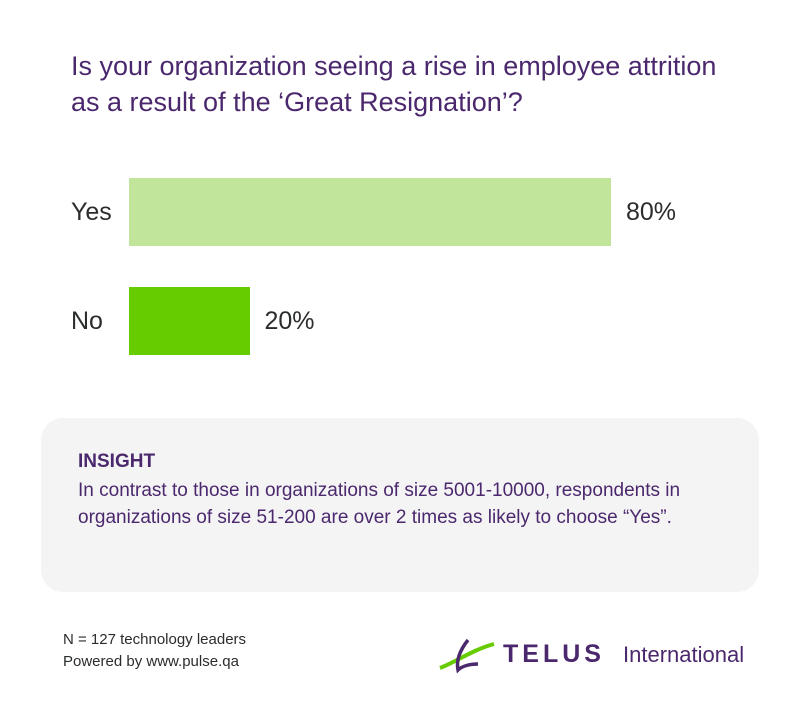 Image resolution: width=800 pixels, height=716 pixels. What do you see at coordinates (651, 212) in the screenshot?
I see `value-label: 80%` at bounding box center [651, 212].